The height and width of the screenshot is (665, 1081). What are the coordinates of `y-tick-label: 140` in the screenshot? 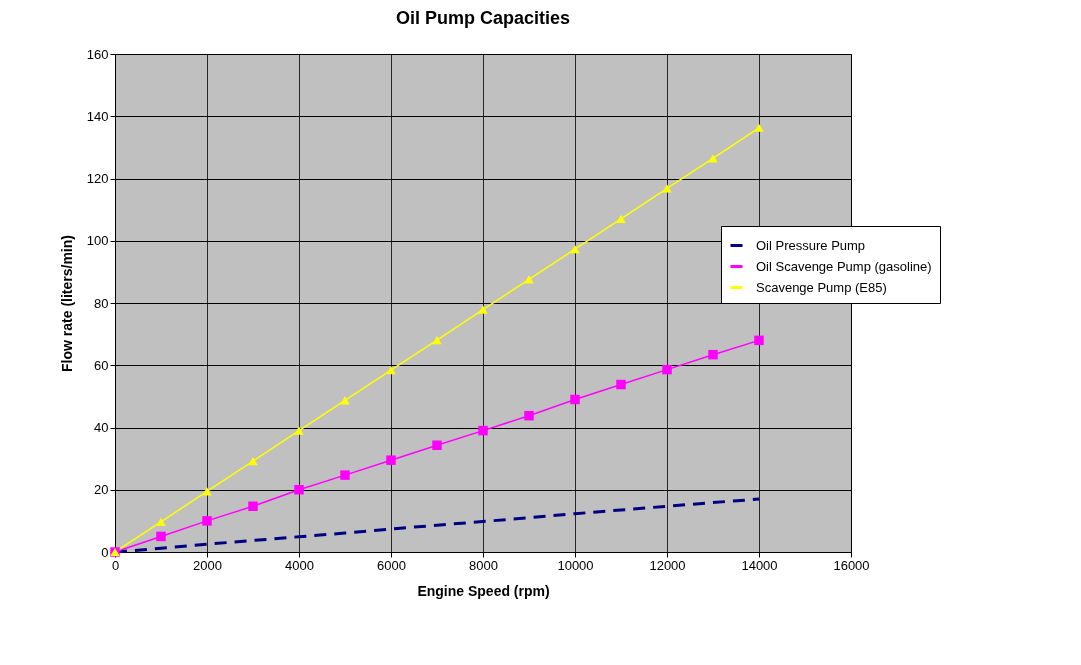 It's located at (97, 116).